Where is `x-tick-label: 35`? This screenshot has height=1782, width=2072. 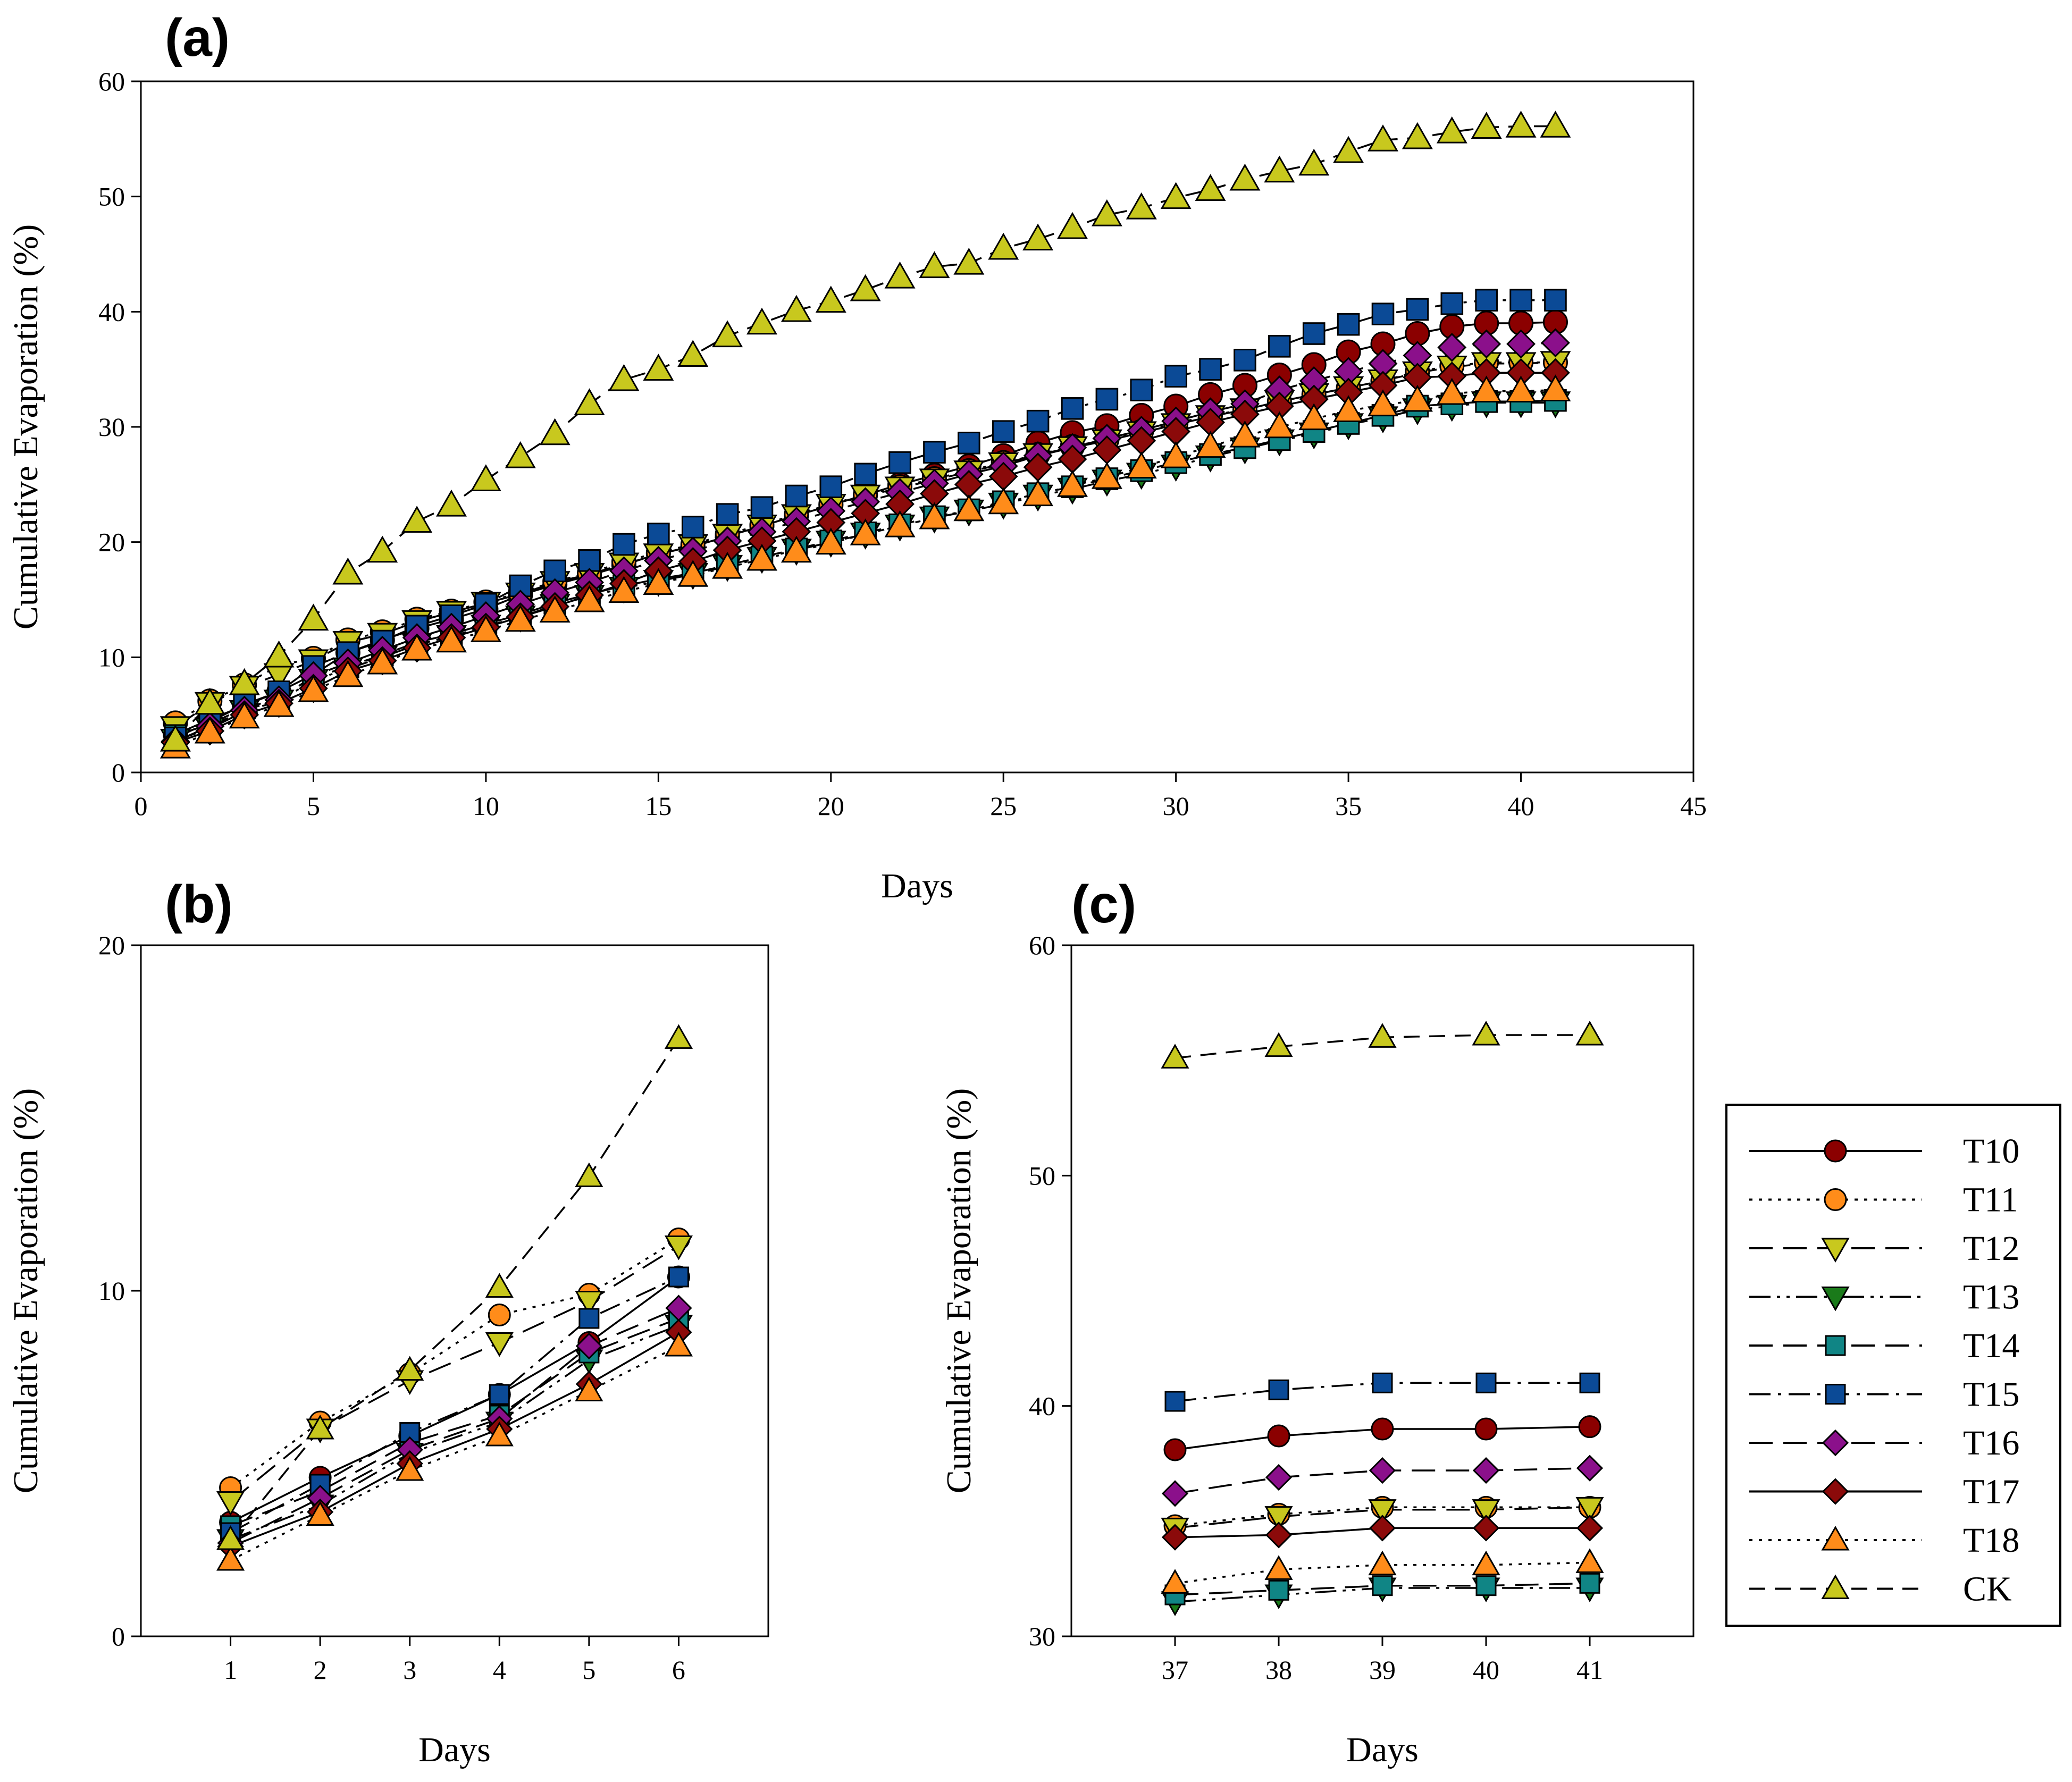
x-tick-label: 35 is located at coordinates (1348, 806).